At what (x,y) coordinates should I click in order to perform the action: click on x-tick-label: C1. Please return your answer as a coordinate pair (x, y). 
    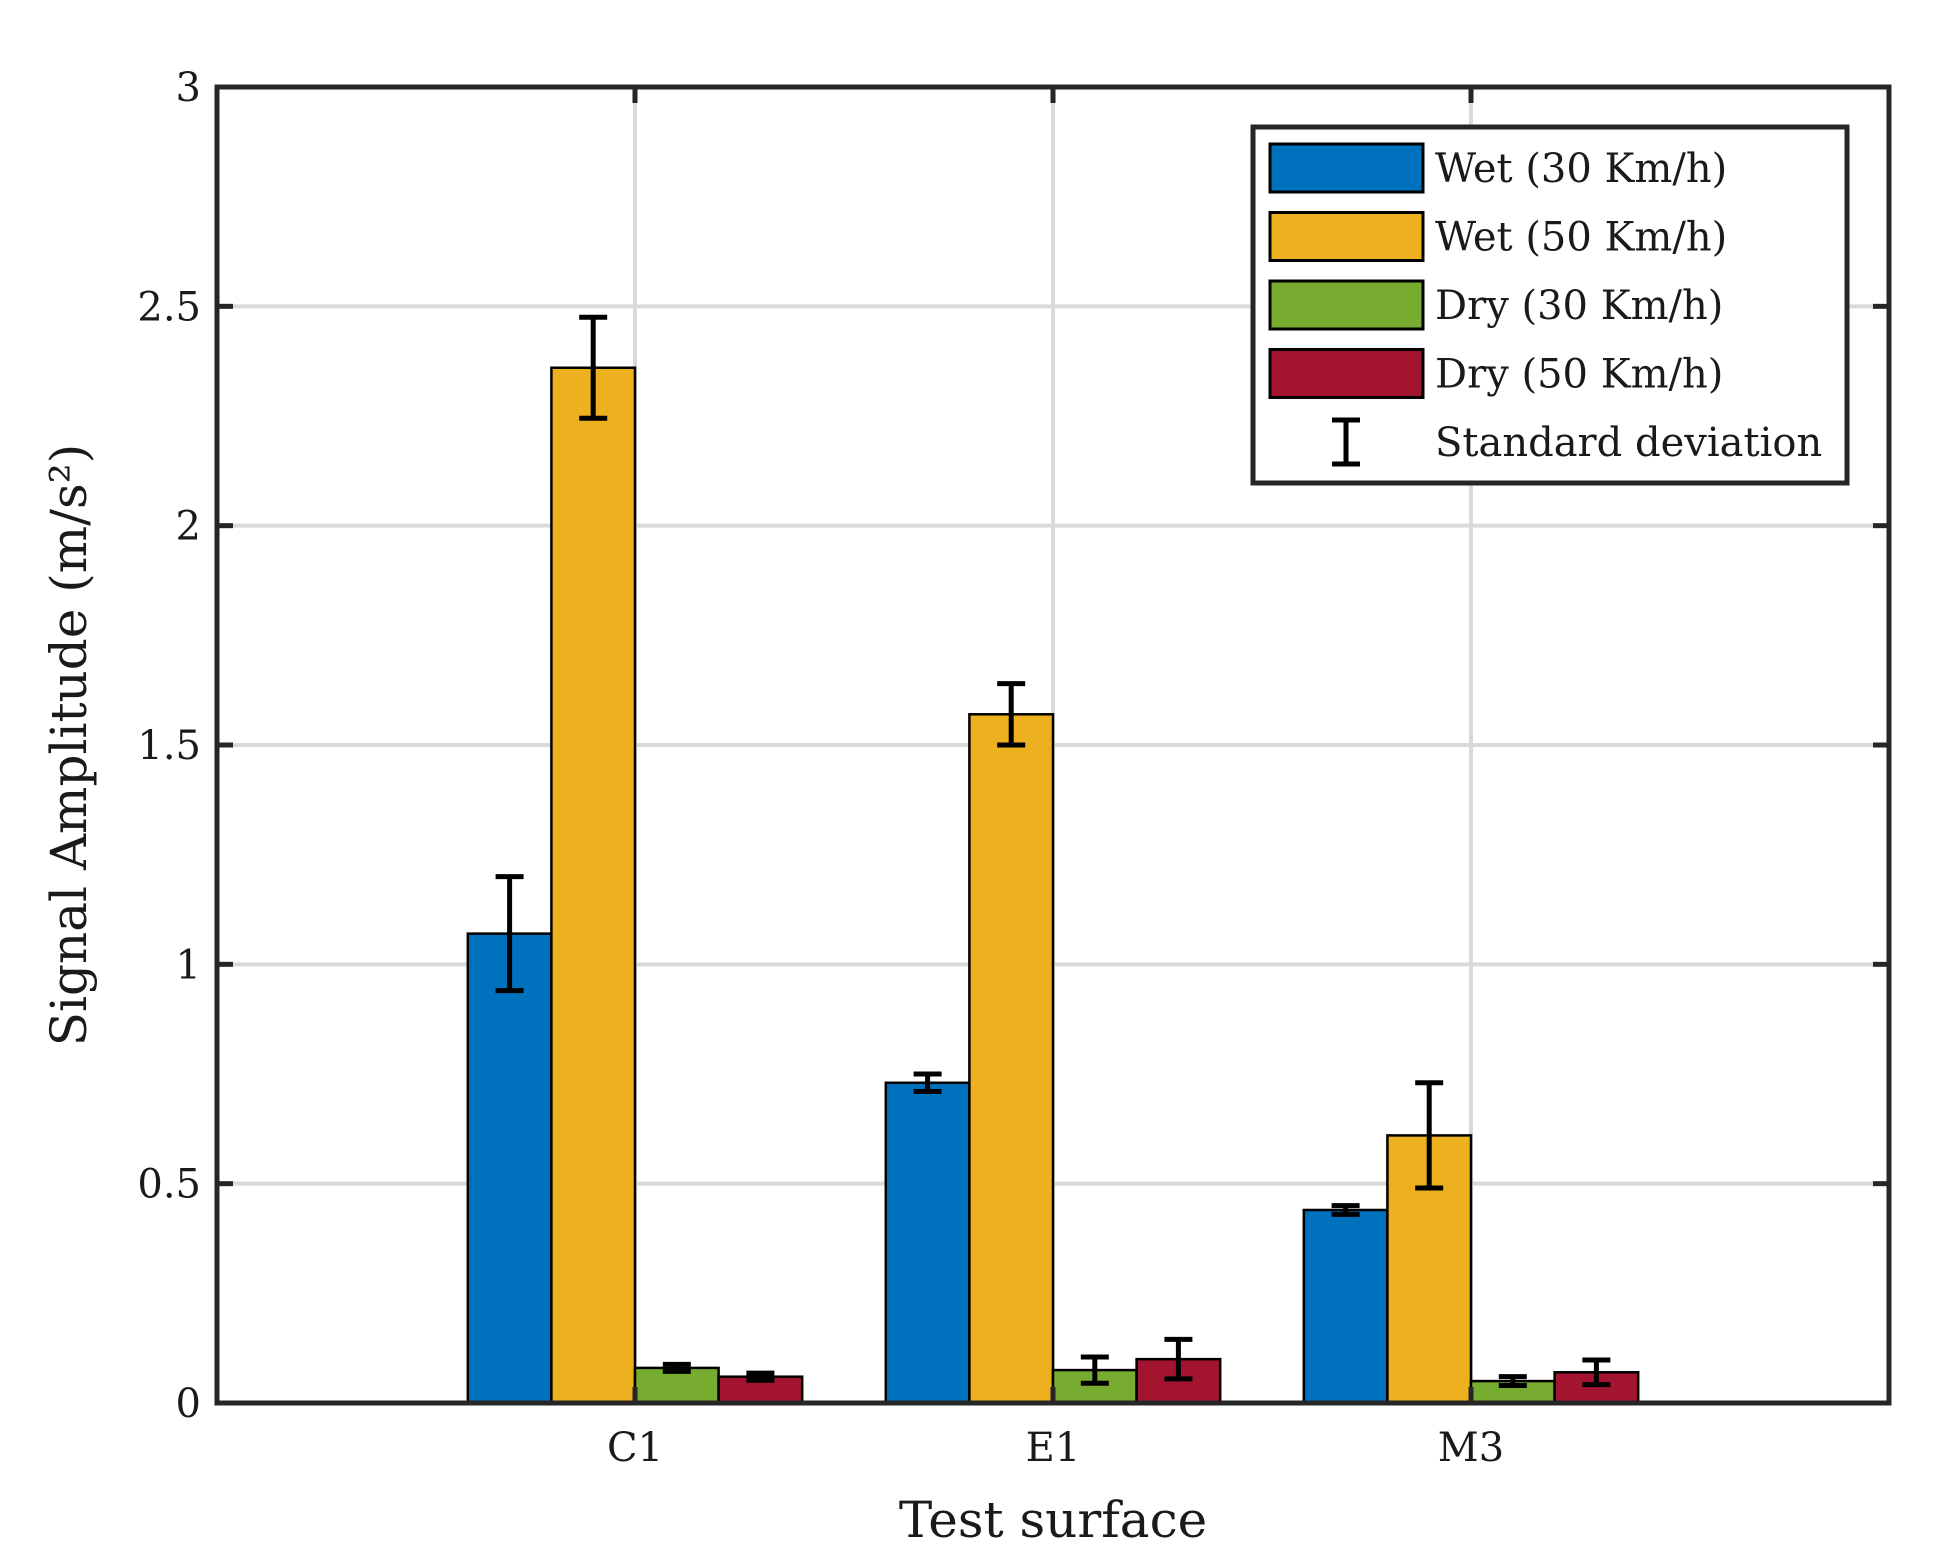
    Looking at the image, I should click on (635, 1448).